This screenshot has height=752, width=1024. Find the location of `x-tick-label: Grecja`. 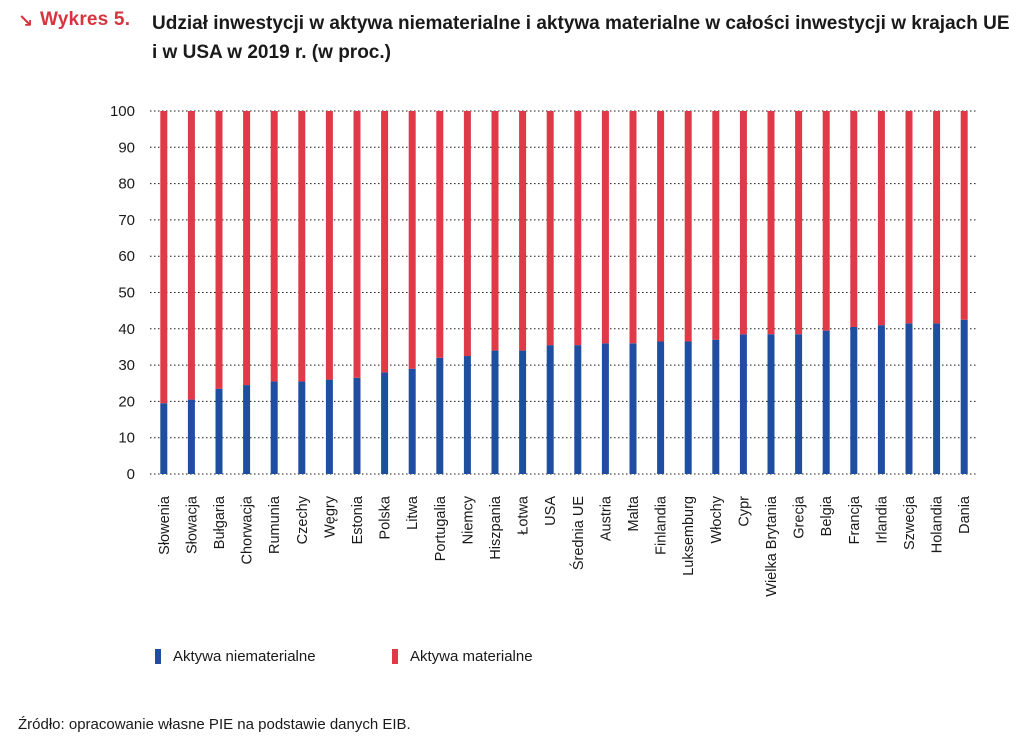

x-tick-label: Grecja is located at coordinates (800, 517).